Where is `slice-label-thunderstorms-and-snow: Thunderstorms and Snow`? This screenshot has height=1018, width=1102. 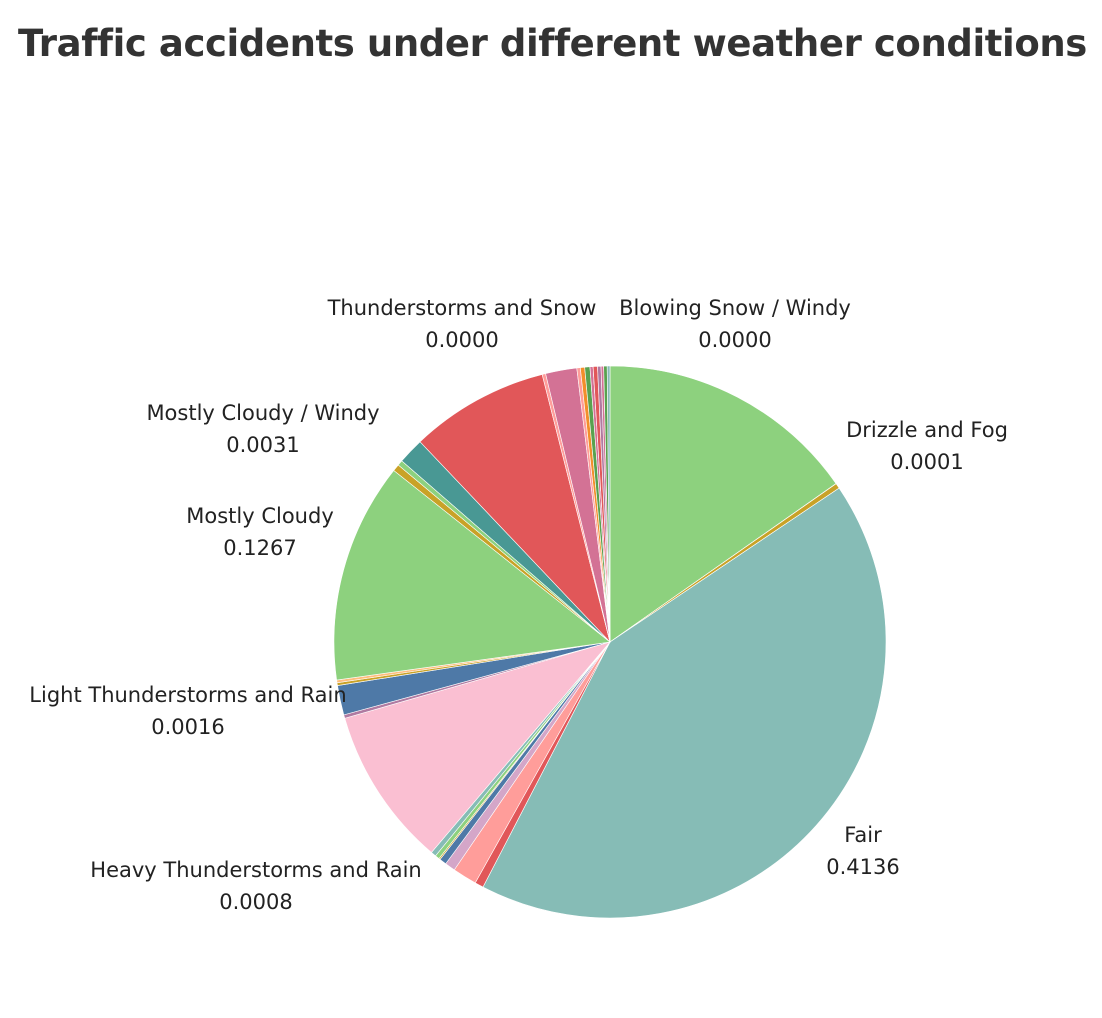
slice-label-thunderstorms-and-snow: Thunderstorms and Snow is located at coordinates (462, 308).